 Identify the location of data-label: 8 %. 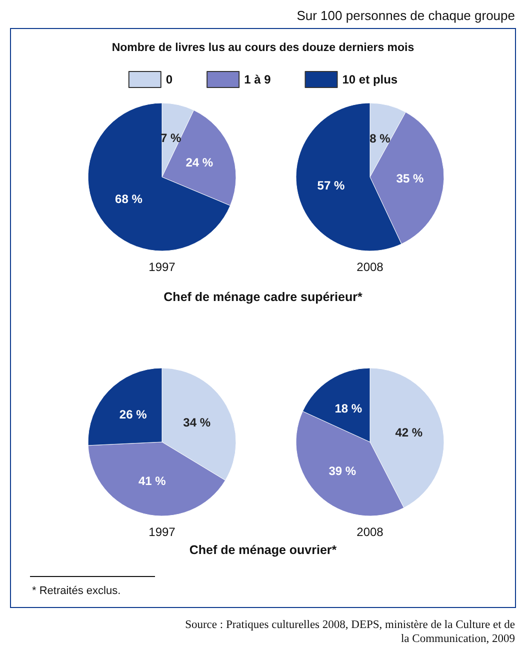
(380, 138).